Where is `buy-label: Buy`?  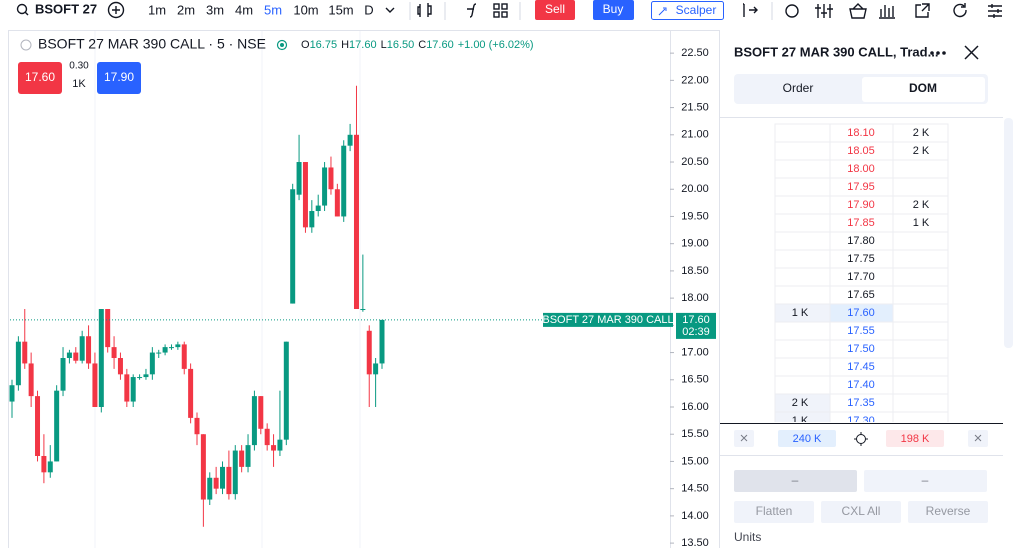
buy-label: Buy is located at coordinates (613, 9).